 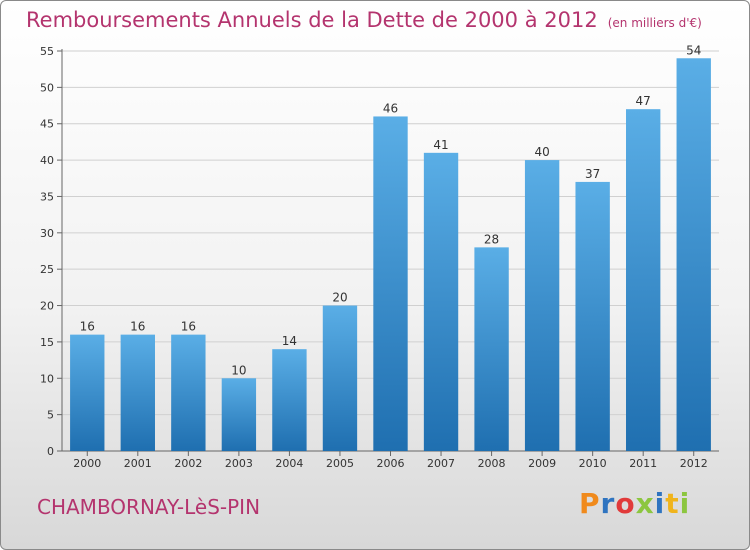 What do you see at coordinates (542, 463) in the screenshot?
I see `x-tick-label: 2009` at bounding box center [542, 463].